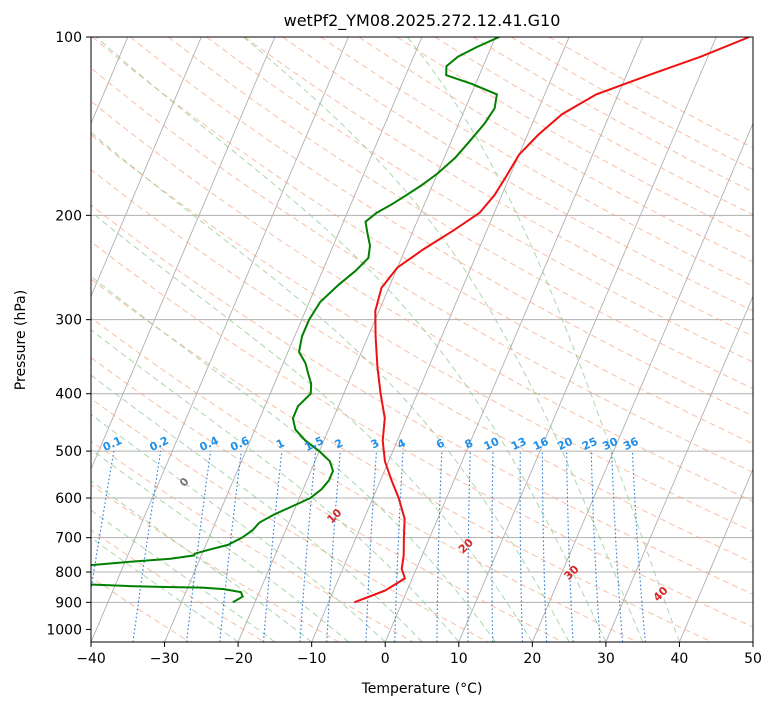 The image size is (775, 708). I want to click on x-tick-label: −20, so click(238, 659).